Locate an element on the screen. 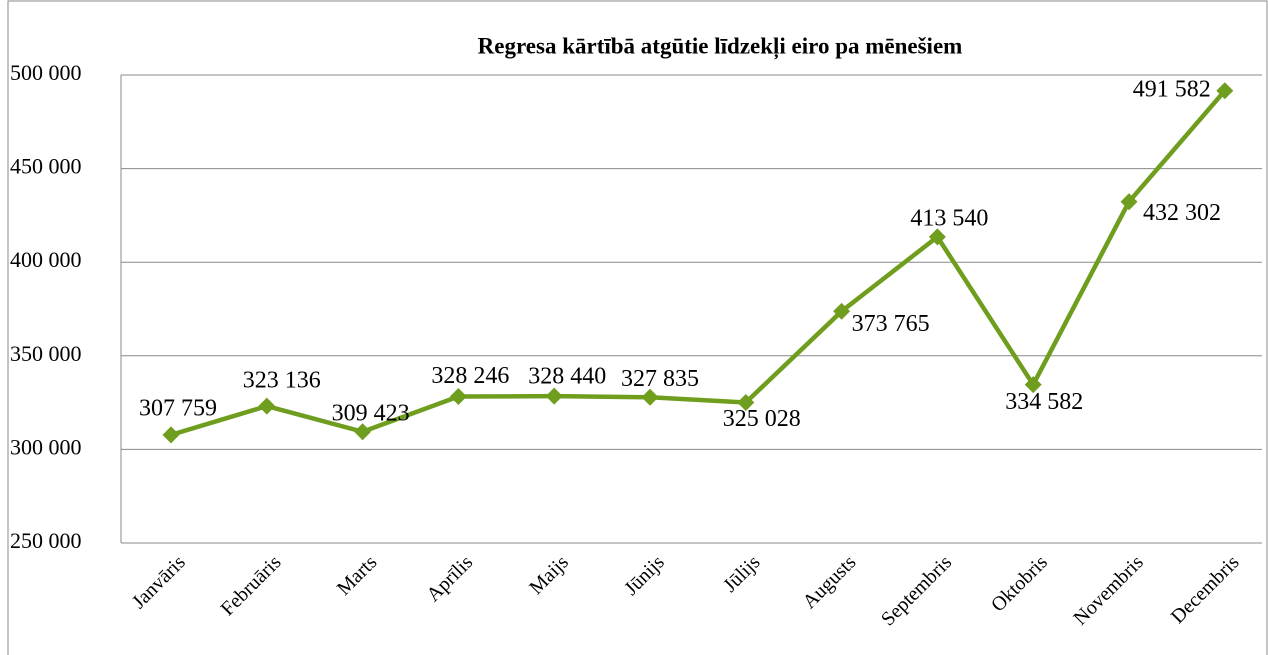 Image resolution: width=1268 pixels, height=655 pixels. y-tick-label: 250 000 is located at coordinates (46, 540).